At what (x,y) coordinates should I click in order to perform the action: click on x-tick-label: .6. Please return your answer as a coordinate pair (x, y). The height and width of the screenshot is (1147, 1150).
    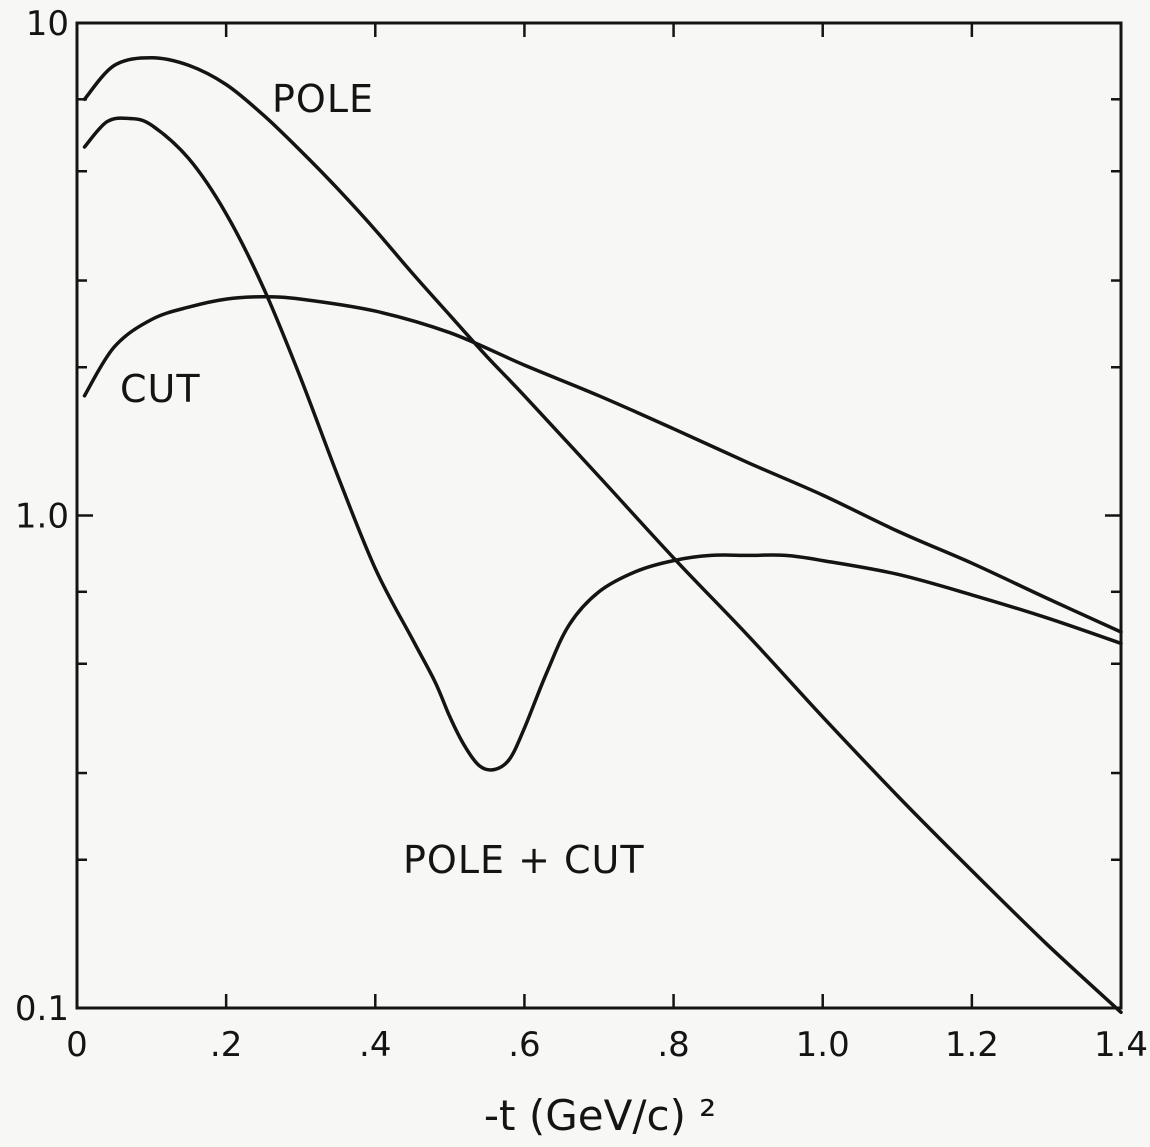
    Looking at the image, I should click on (524, 1045).